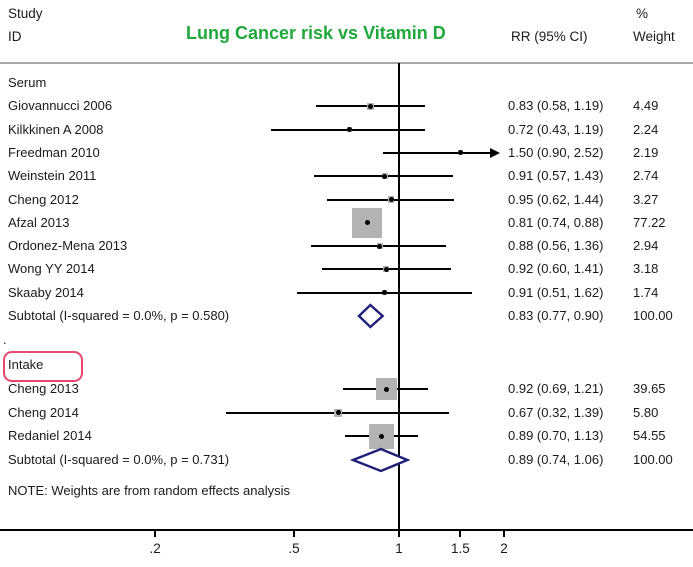 The height and width of the screenshot is (567, 693). Describe the element at coordinates (43, 388) in the screenshot. I see `study-label: Cheng 2013` at that location.